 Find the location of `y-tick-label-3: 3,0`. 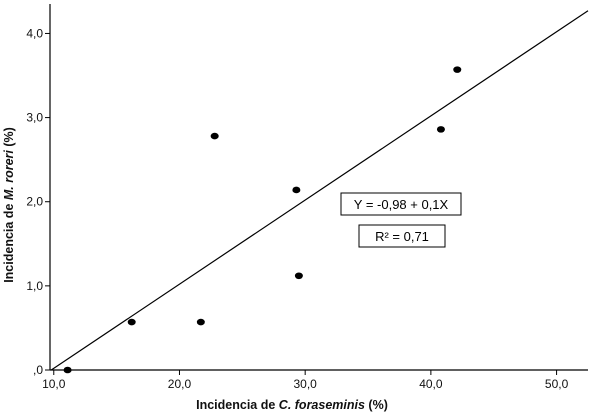

y-tick-label-3: 3,0 is located at coordinates (34, 118).